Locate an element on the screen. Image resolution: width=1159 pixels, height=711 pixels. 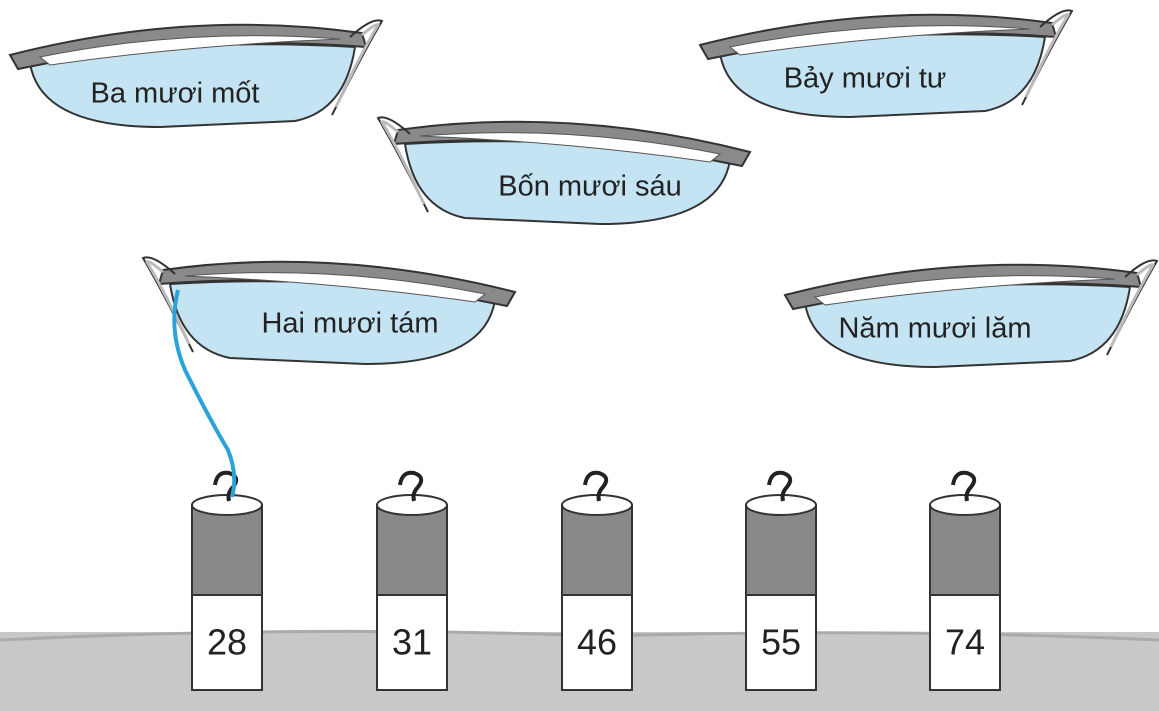
boat-label: Bốn mươi sáu is located at coordinates (590, 187).